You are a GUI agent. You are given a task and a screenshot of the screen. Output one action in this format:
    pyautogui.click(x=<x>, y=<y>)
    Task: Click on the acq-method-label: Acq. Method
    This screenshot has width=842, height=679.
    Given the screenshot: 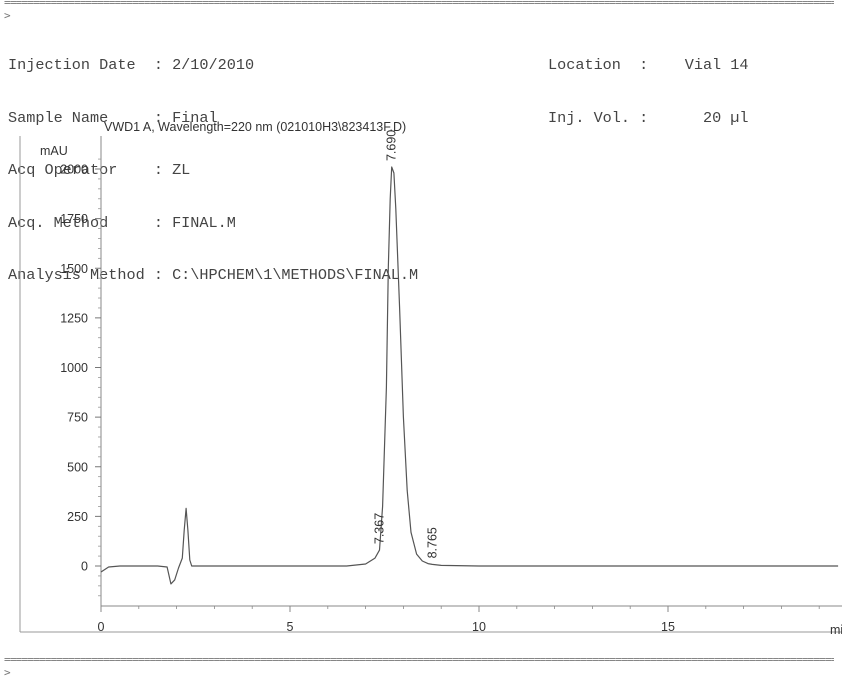 What is the action you would take?
    pyautogui.click(x=81, y=222)
    